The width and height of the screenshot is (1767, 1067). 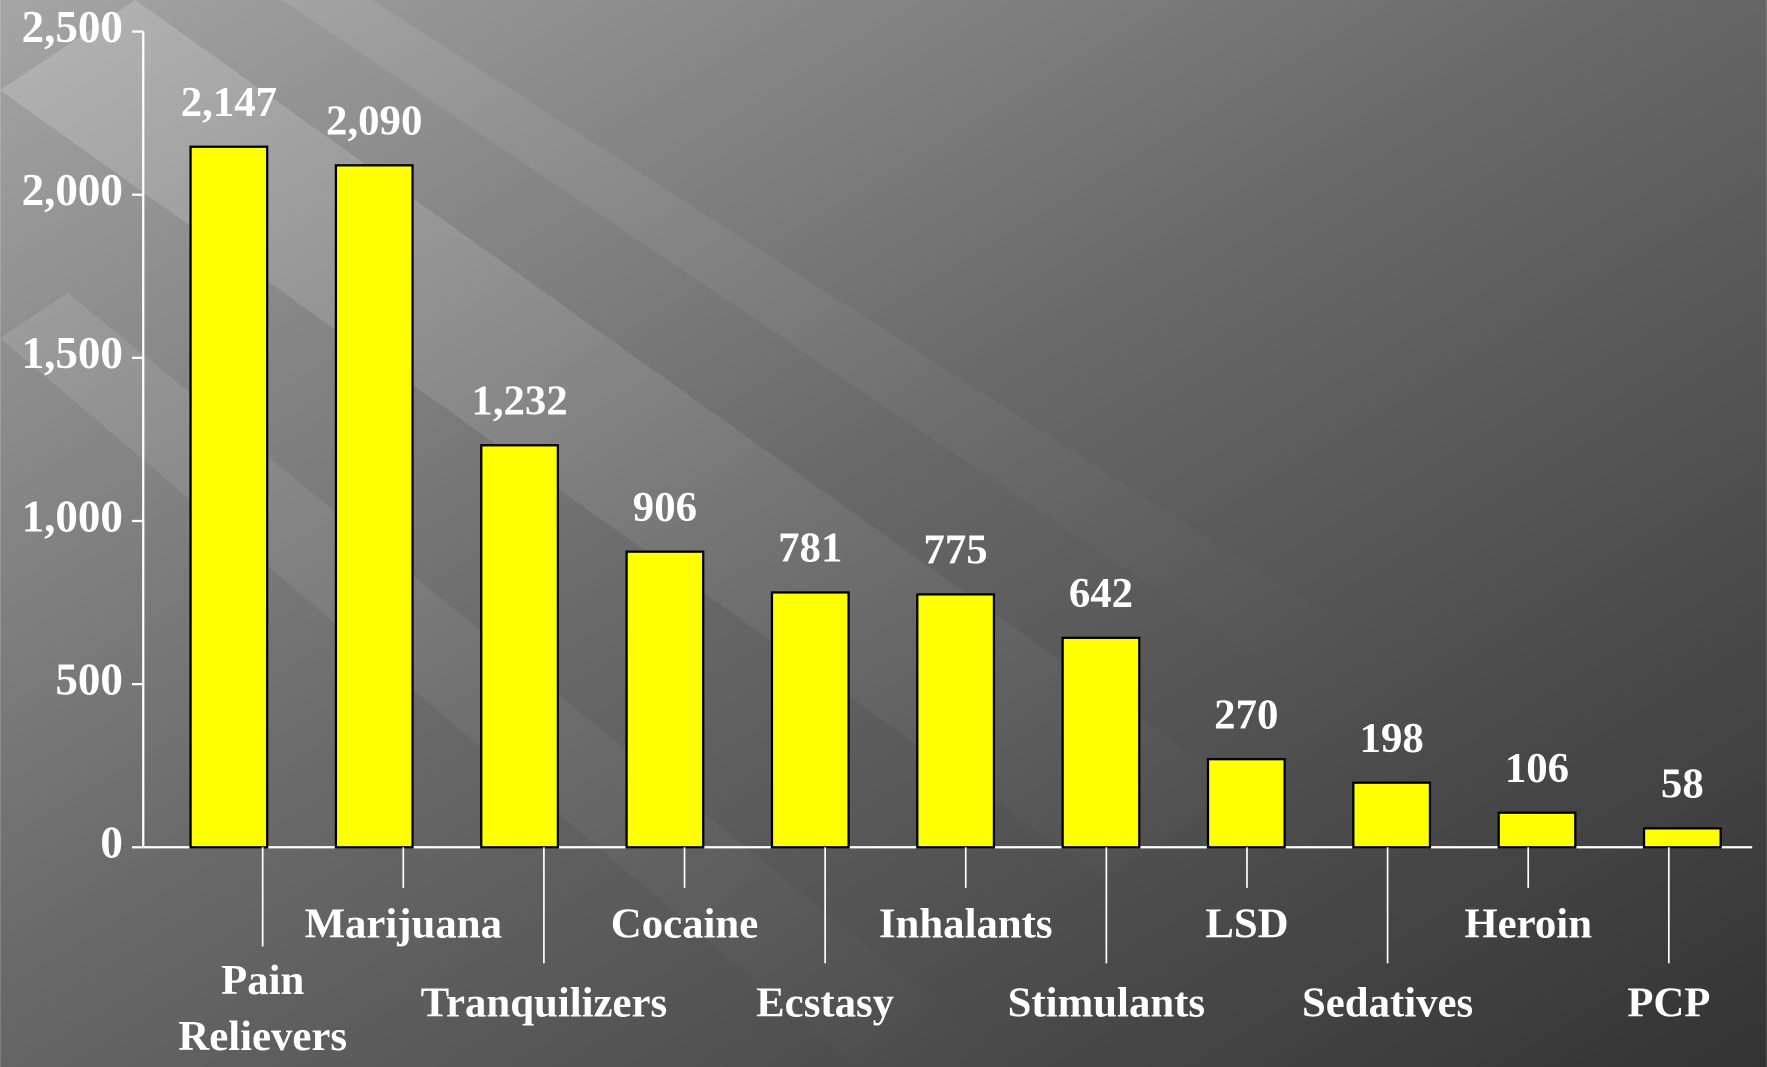 What do you see at coordinates (72, 190) in the screenshot?
I see `y-tick-label: 2,000` at bounding box center [72, 190].